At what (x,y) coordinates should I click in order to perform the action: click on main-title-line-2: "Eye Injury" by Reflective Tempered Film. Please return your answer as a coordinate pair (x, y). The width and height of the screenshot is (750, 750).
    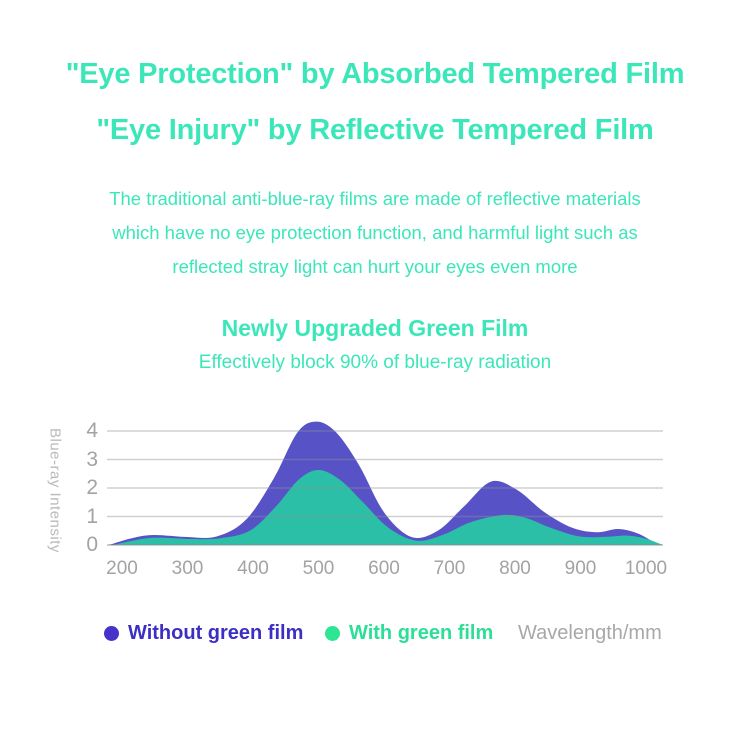
    Looking at the image, I should click on (375, 130).